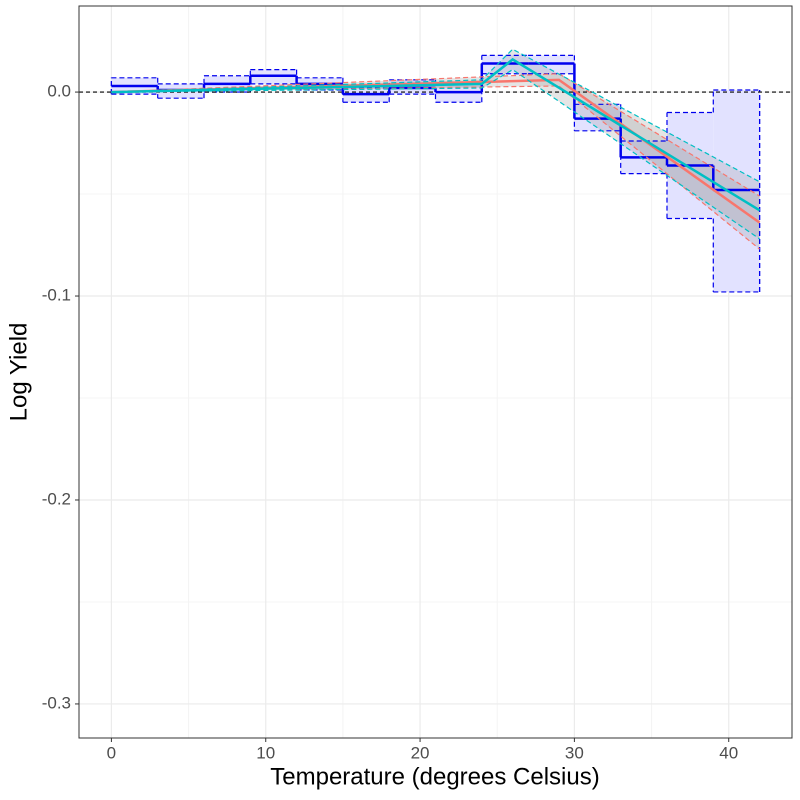 The width and height of the screenshot is (800, 800). Describe the element at coordinates (728, 752) in the screenshot. I see `x-tick-label: 40` at that location.